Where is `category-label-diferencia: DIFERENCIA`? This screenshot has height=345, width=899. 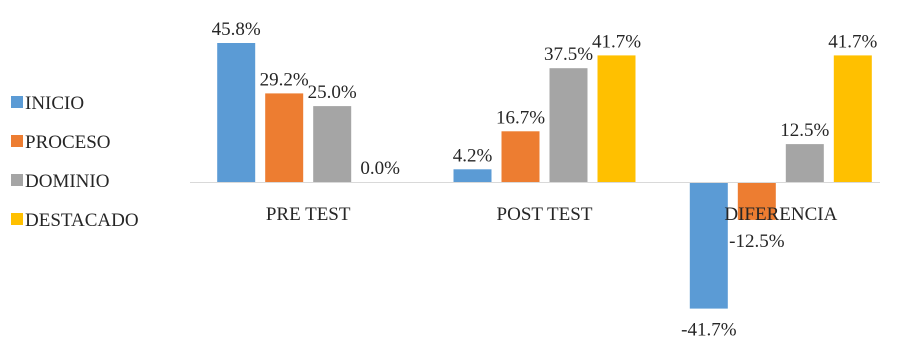
category-label-diferencia: DIFERENCIA is located at coordinates (780, 214).